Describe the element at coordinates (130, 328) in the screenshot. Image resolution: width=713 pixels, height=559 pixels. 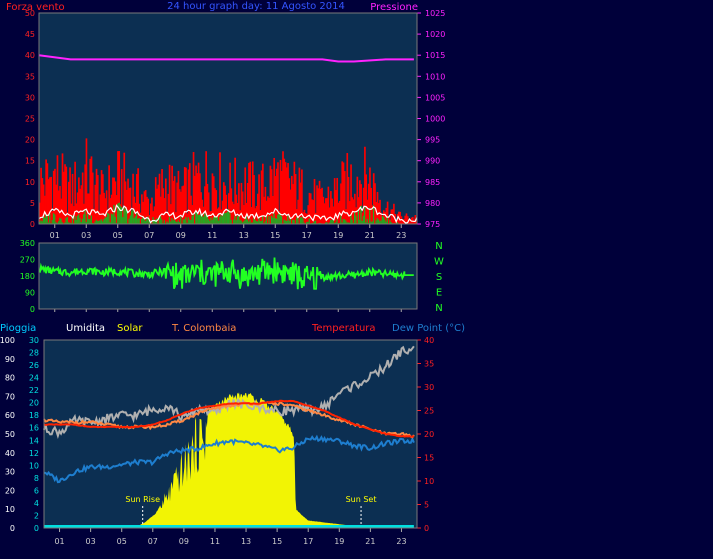
I see `legend-entry: Solar` at that location.